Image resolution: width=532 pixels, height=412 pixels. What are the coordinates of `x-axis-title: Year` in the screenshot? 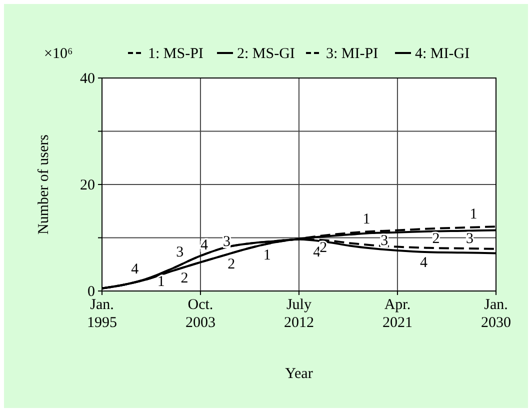 It's located at (299, 374).